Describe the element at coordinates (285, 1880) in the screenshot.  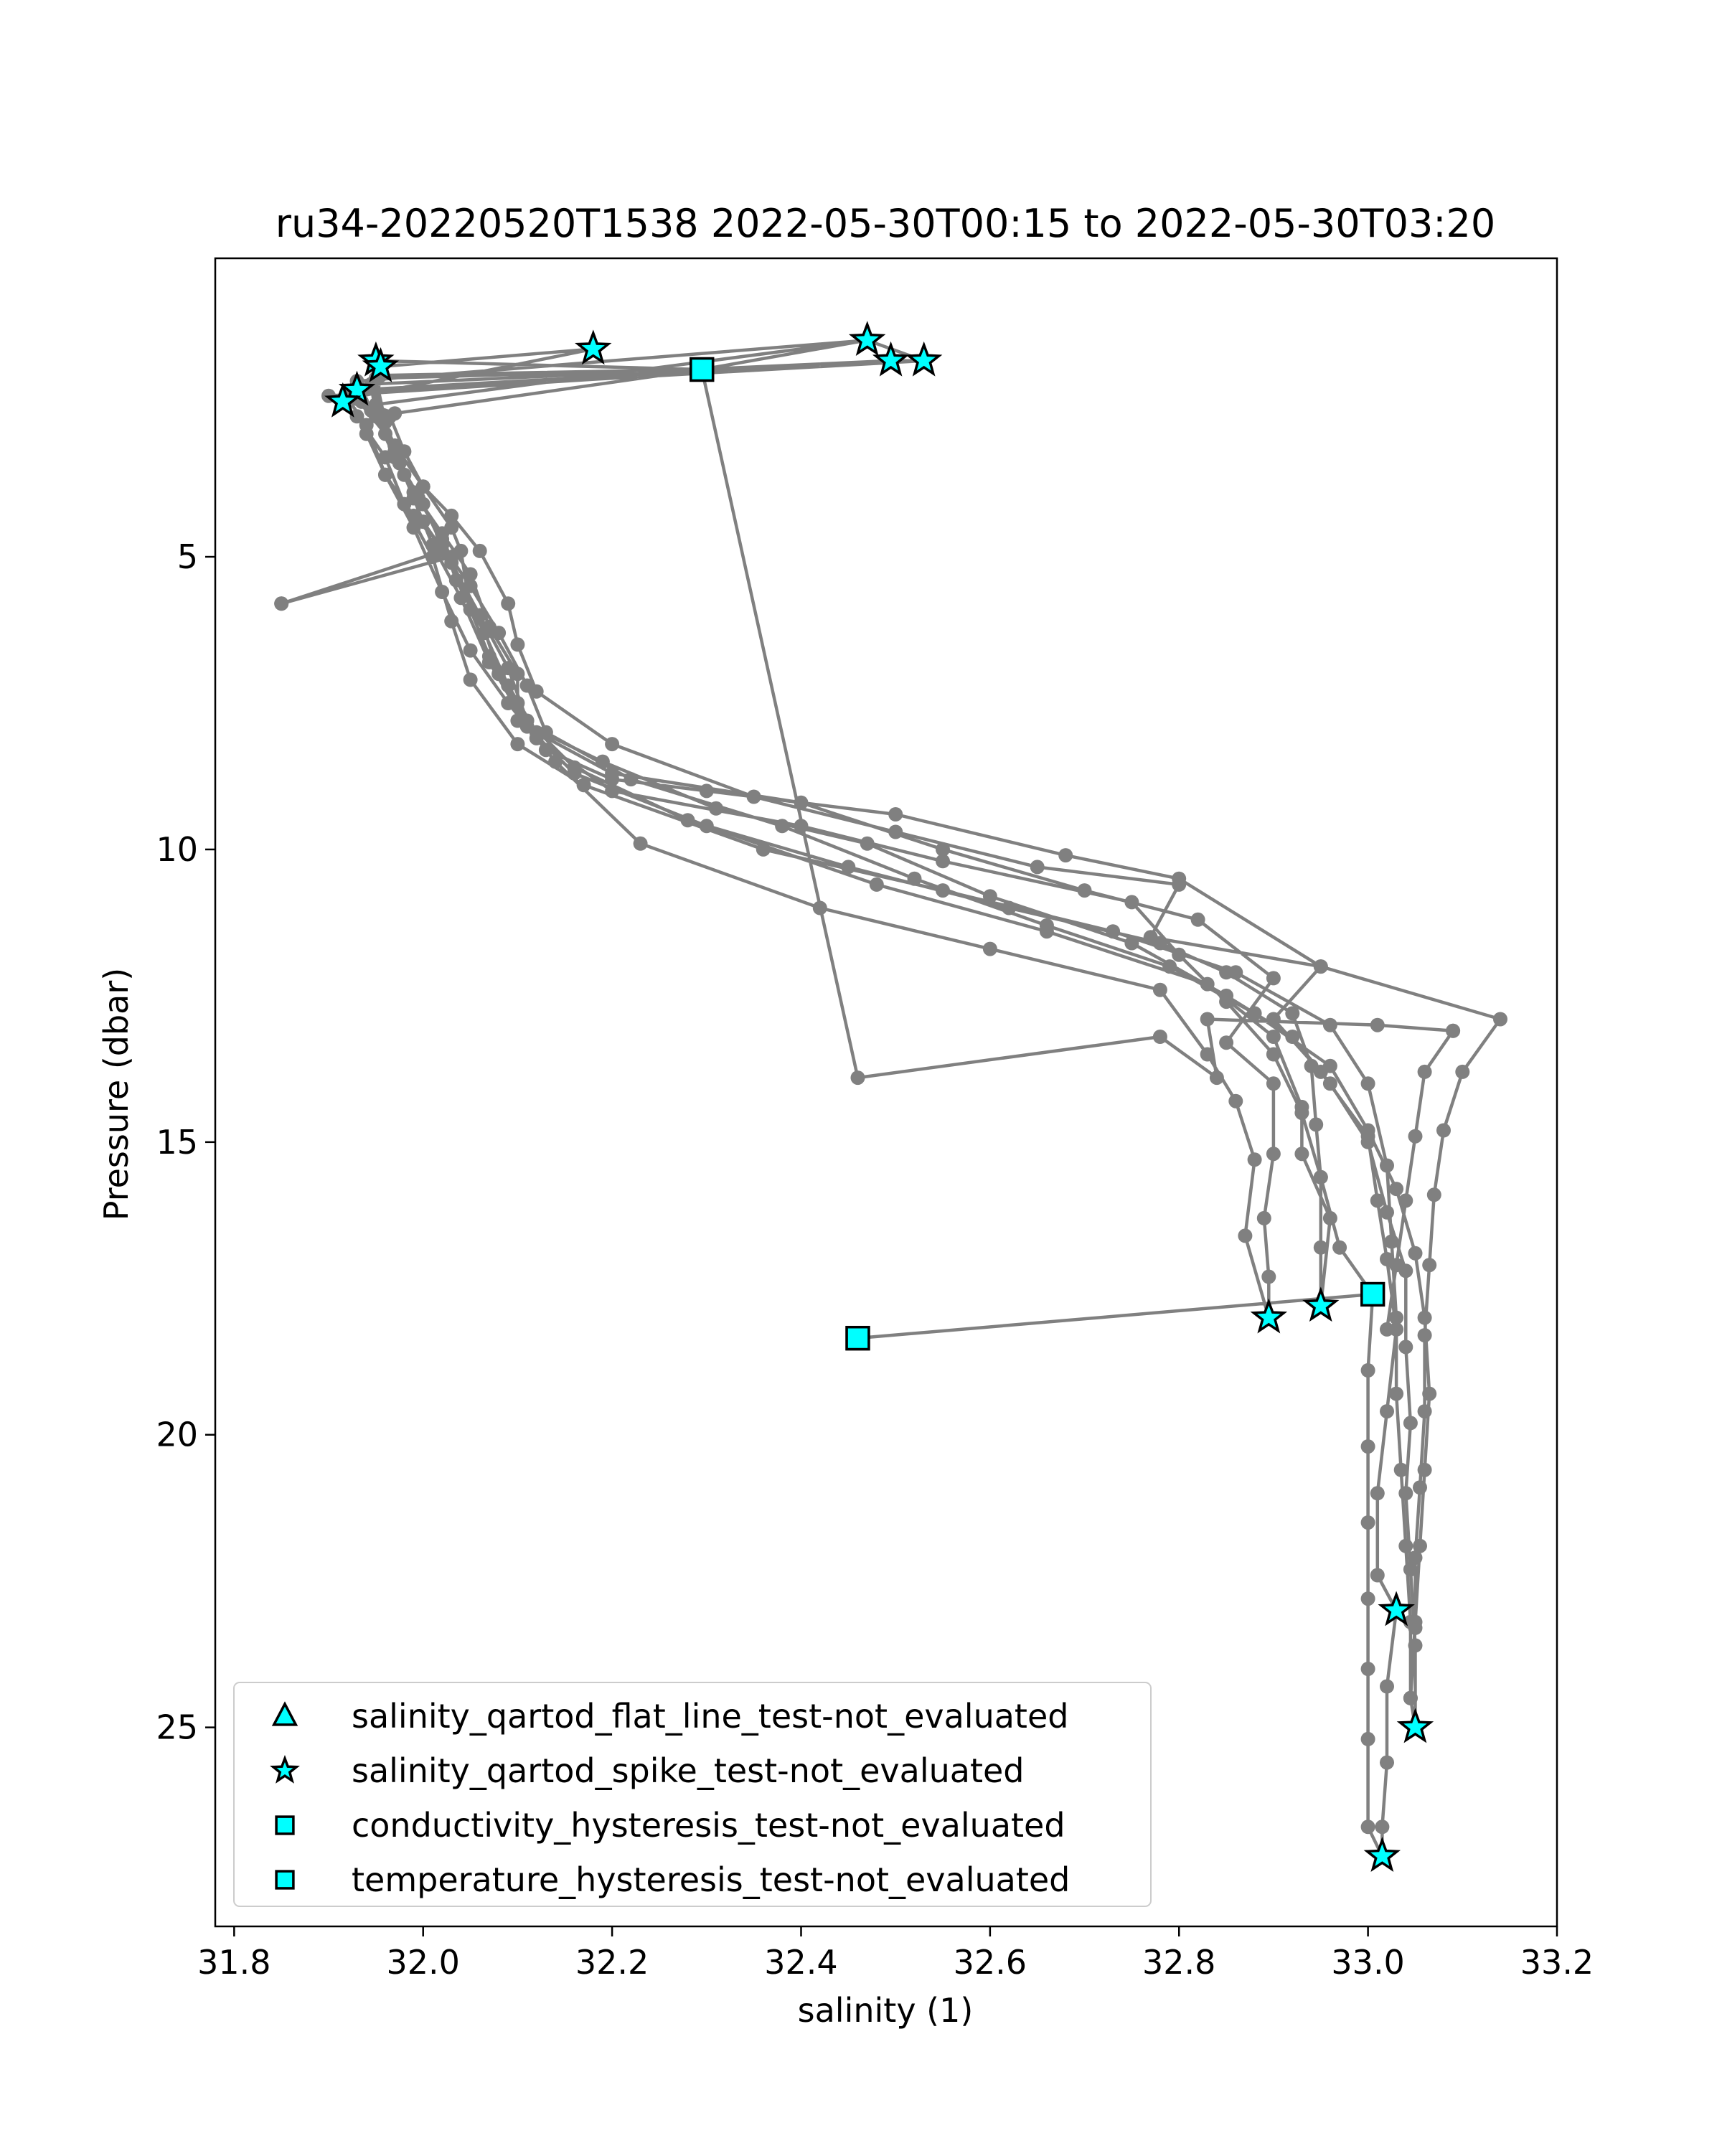
I see `legend-square-icon` at that location.